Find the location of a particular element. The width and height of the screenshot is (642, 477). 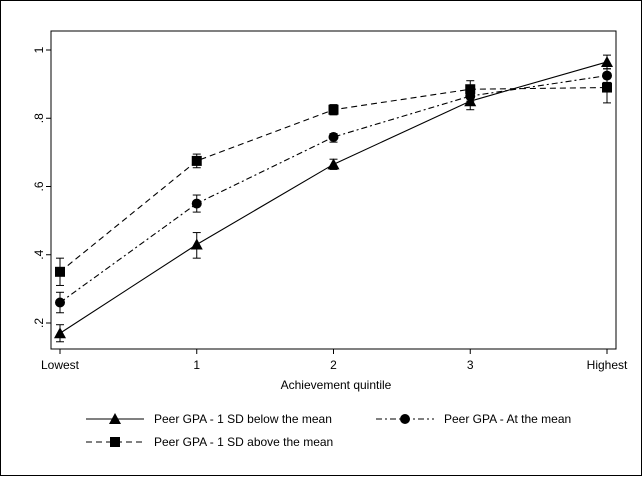

legend-label: Peer GPA - 1 SD above the mean is located at coordinates (243, 442).